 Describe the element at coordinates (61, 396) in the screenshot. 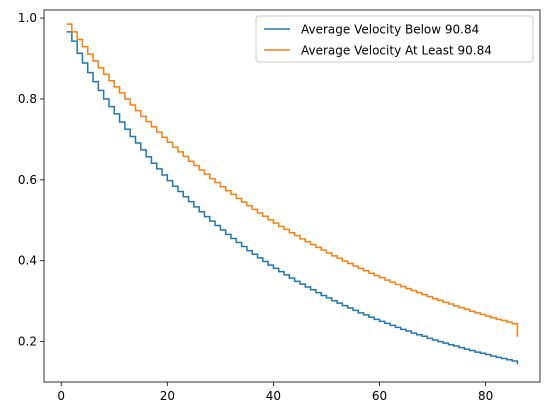

I see `x-tick-label: 0` at that location.